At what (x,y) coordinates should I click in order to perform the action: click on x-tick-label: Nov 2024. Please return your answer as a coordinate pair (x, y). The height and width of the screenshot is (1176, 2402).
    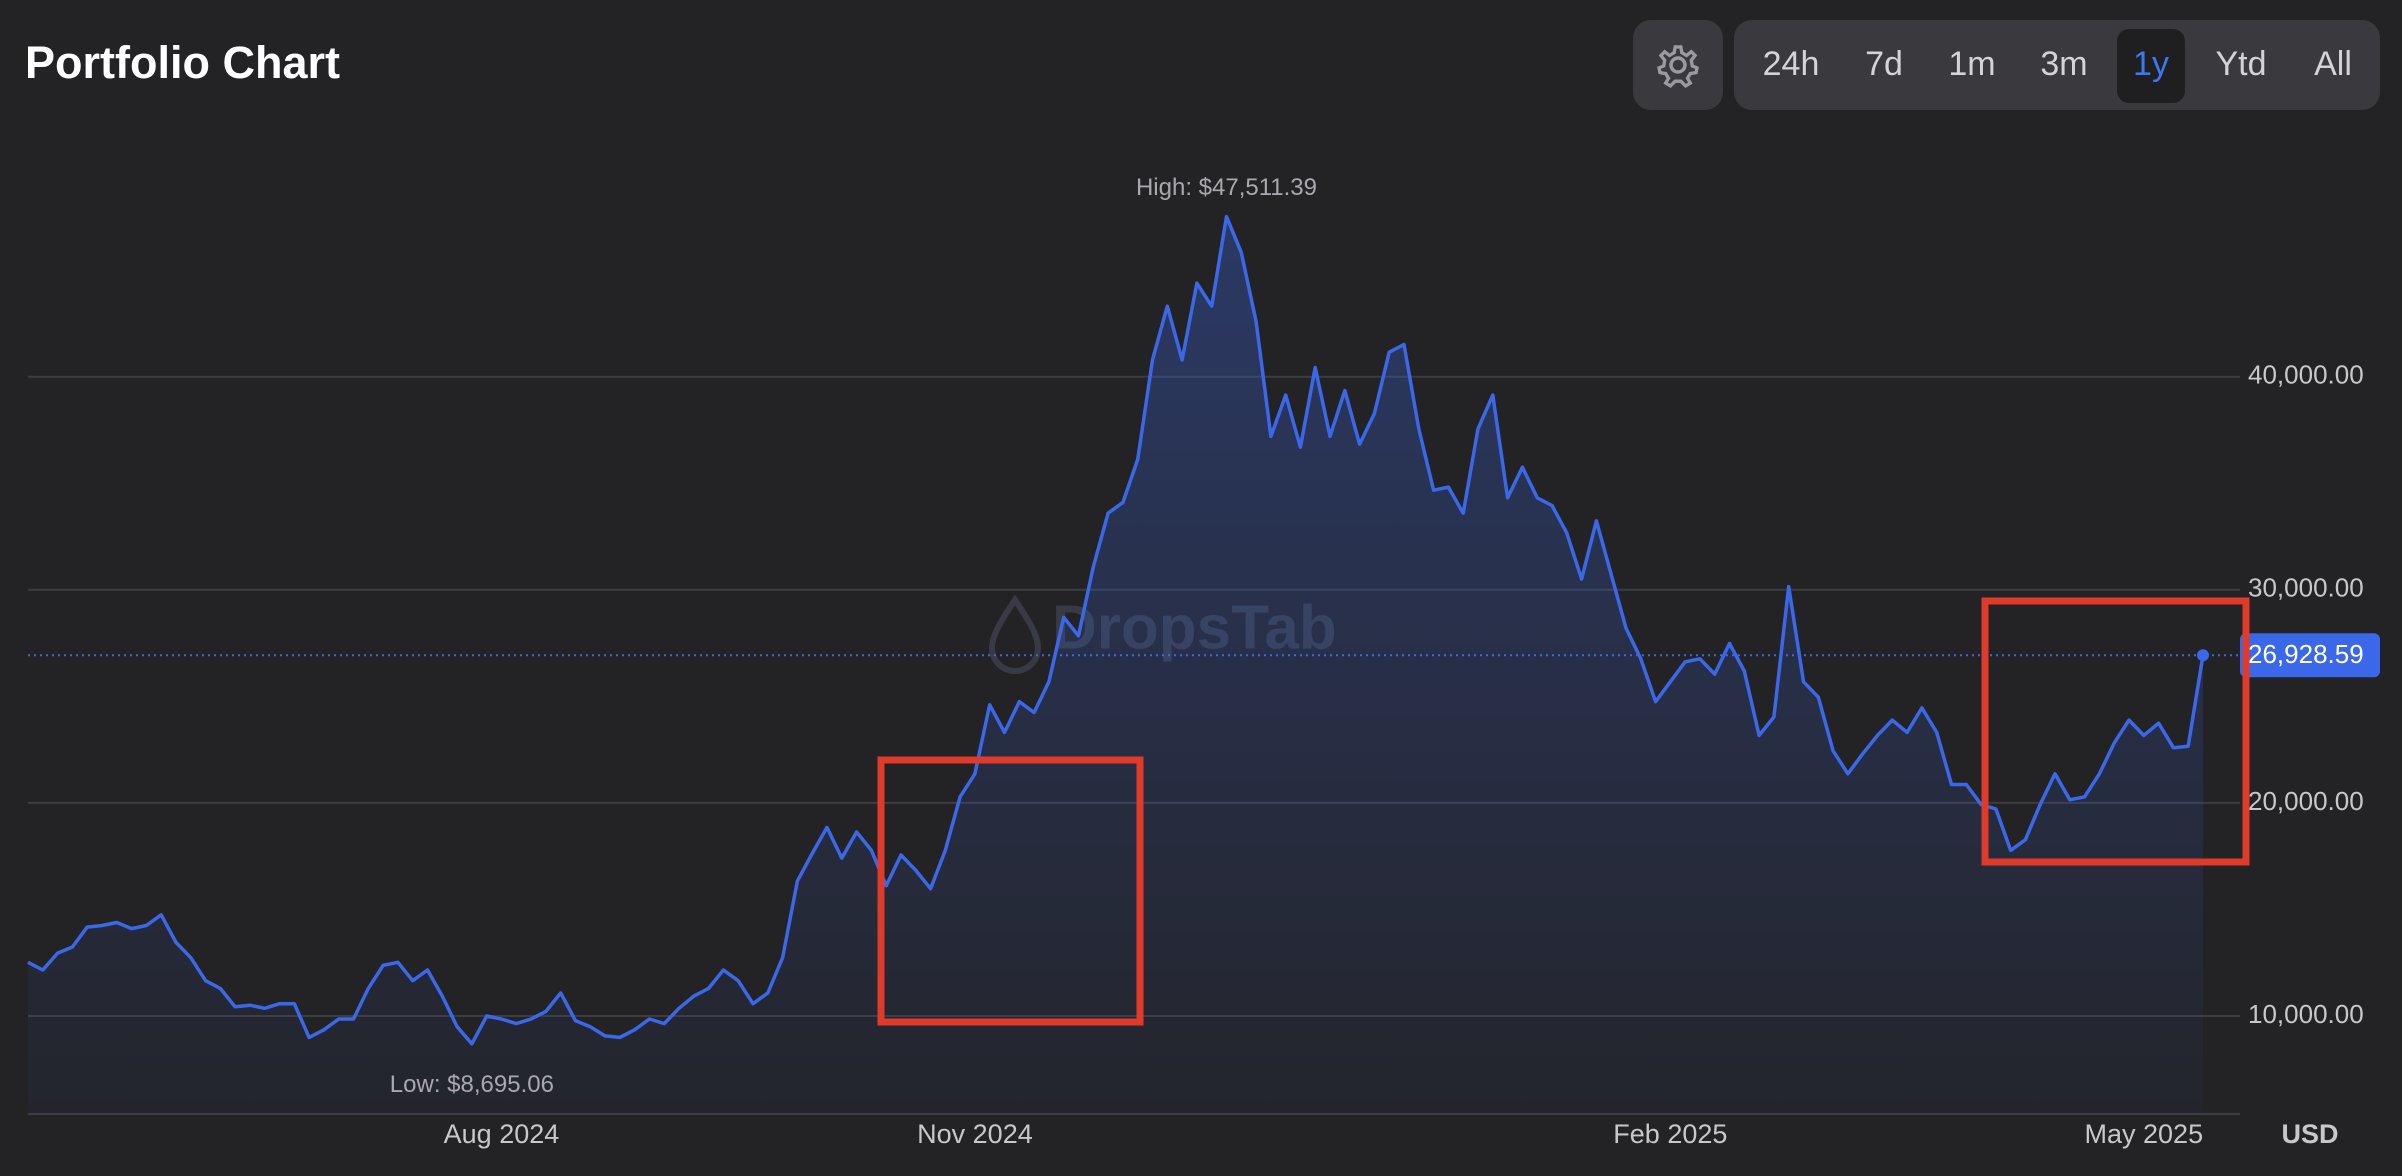
    Looking at the image, I should click on (975, 1134).